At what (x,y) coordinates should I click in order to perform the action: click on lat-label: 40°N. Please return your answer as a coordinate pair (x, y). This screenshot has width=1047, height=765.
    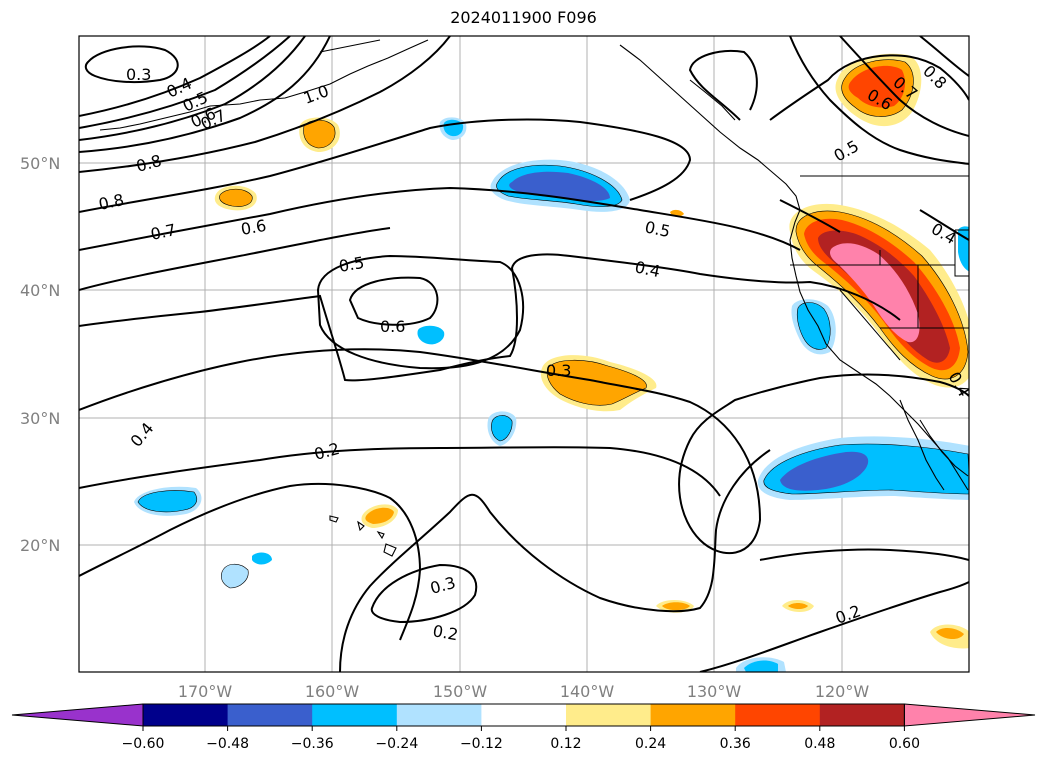
    Looking at the image, I should click on (40, 290).